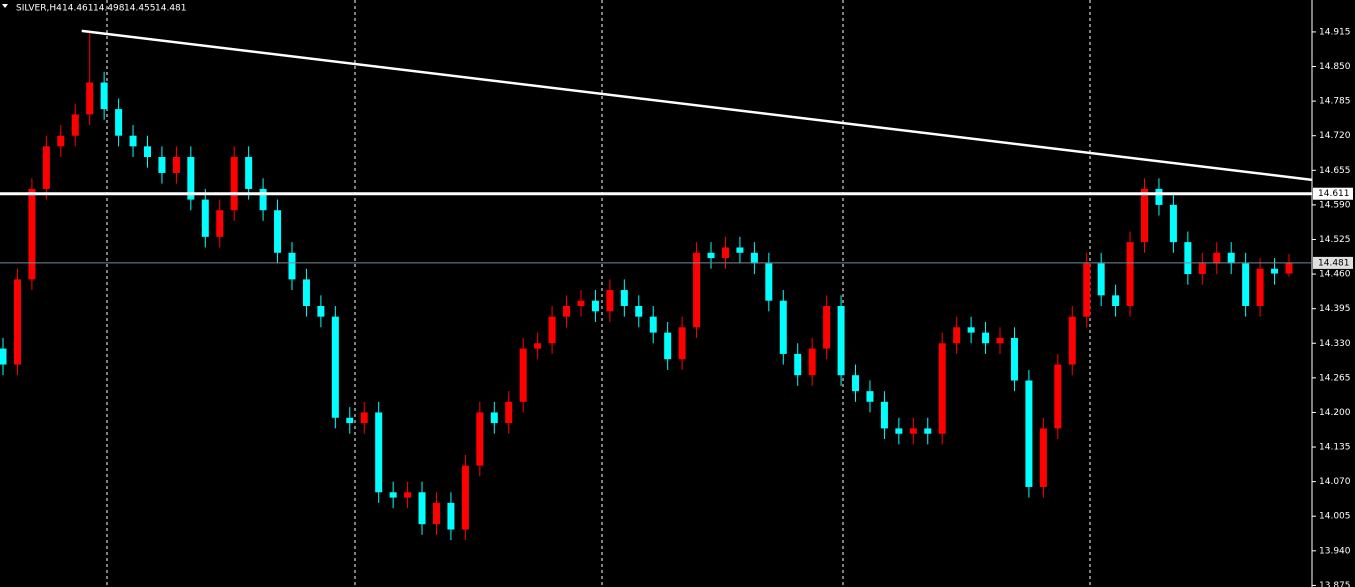  I want to click on menu-arrow, so click(5, 6).